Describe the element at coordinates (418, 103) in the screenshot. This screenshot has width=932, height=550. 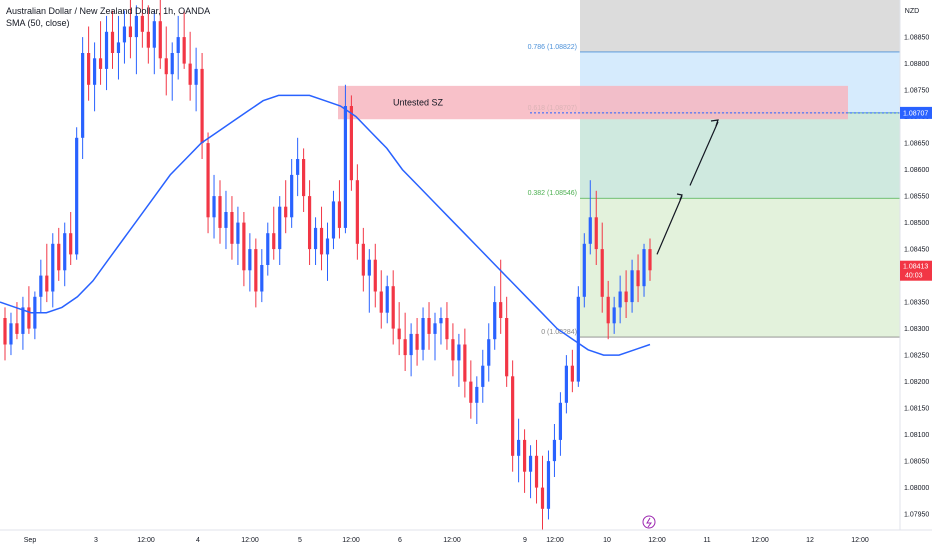
I see `supply-zone-label: Untested SZ` at that location.